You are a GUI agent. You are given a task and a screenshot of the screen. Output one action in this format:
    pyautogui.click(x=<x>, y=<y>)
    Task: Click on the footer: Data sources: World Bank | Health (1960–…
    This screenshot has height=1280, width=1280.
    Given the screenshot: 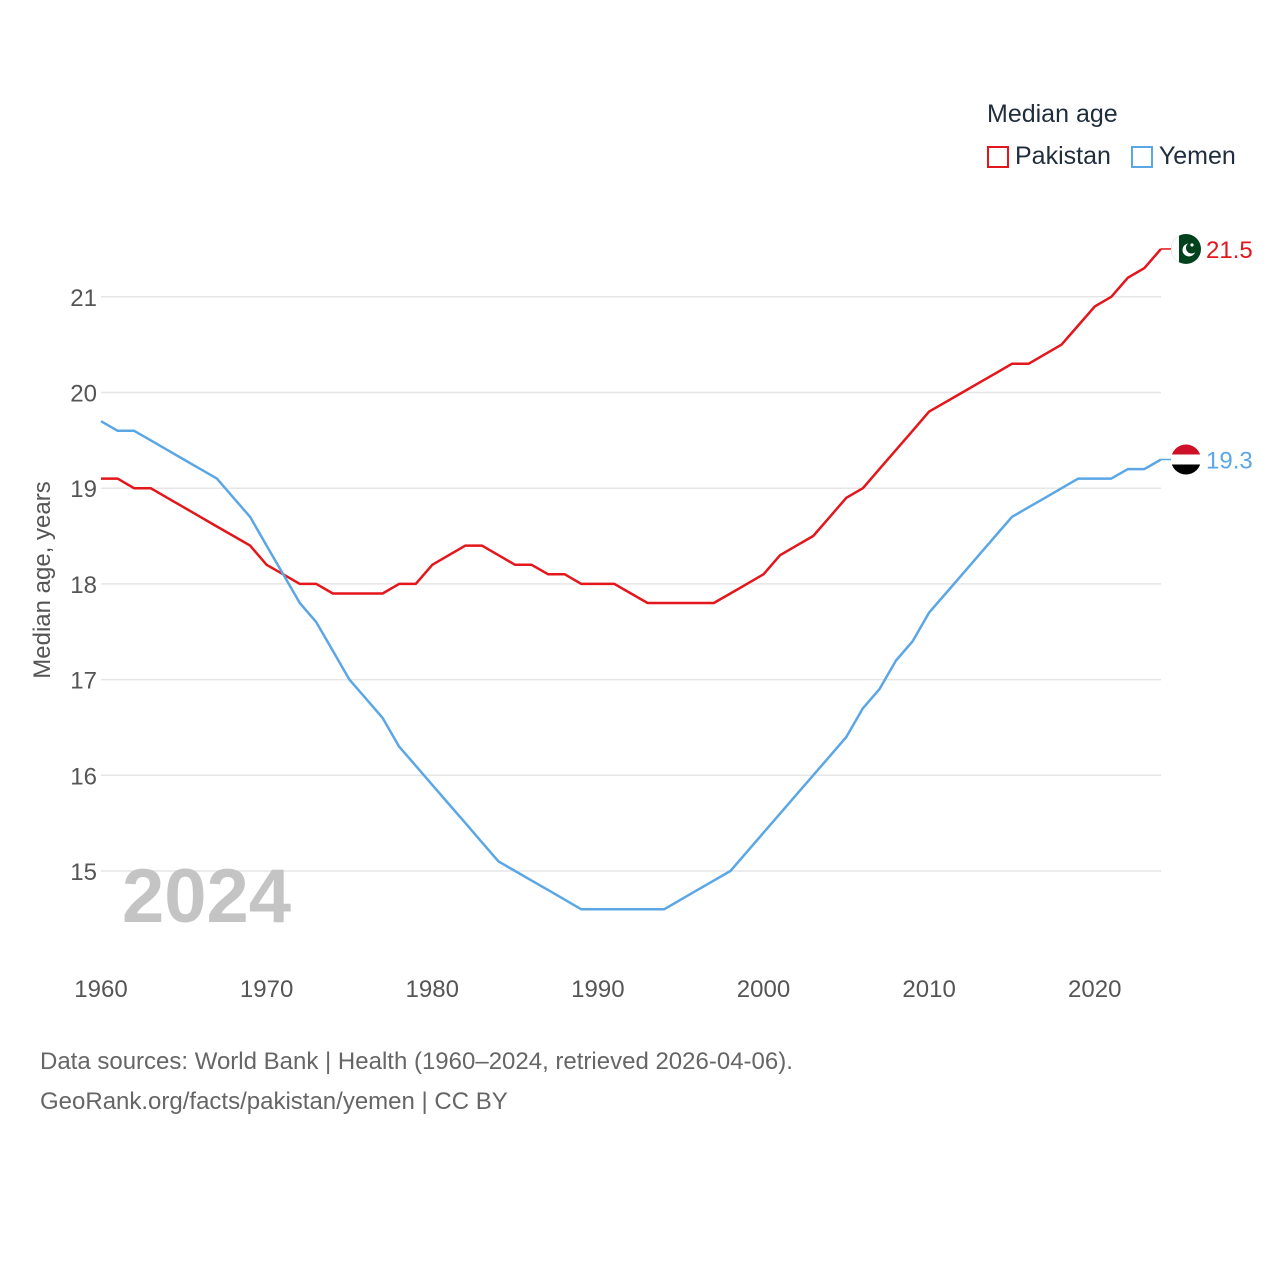 What is the action you would take?
    pyautogui.click(x=416, y=1082)
    